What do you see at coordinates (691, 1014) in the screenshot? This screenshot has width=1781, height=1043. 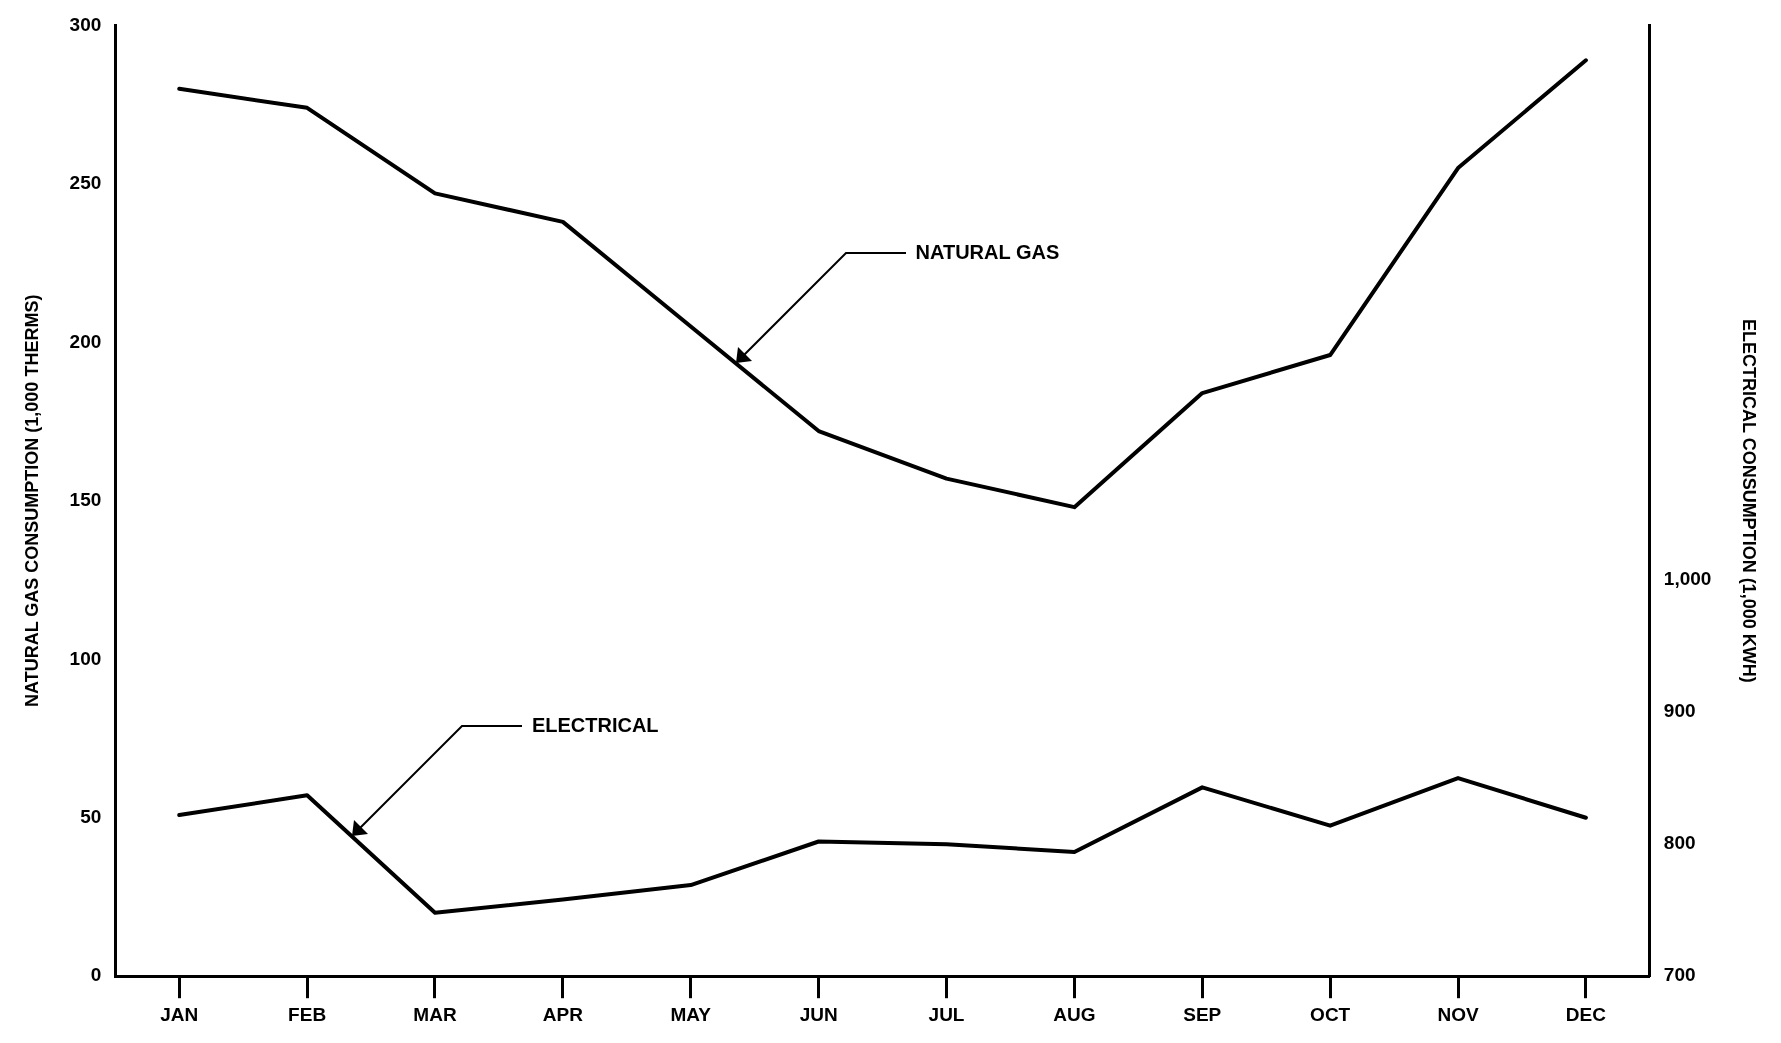 I see `x-tick-label: MAY` at bounding box center [691, 1014].